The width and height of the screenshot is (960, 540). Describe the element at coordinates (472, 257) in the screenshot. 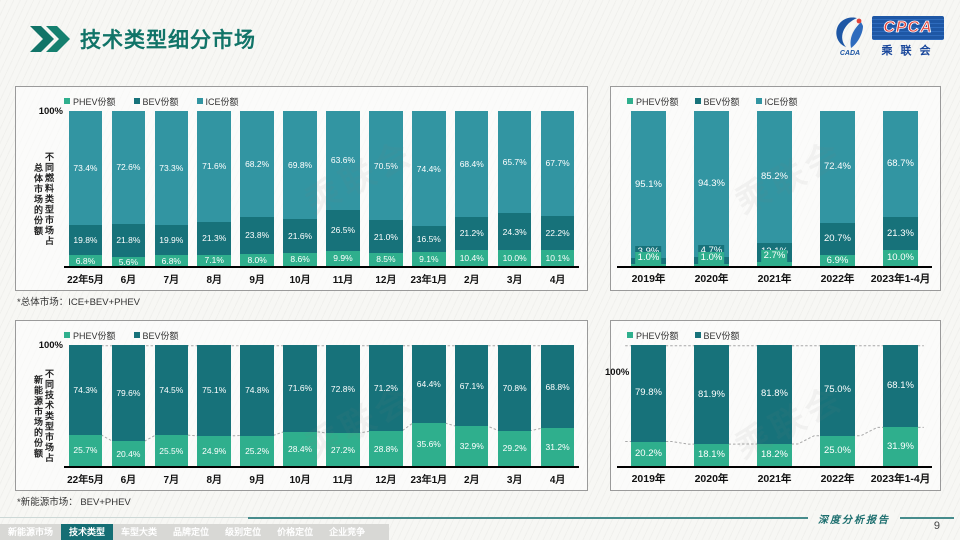

I see `bar-segment-phev: 10.4%` at that location.